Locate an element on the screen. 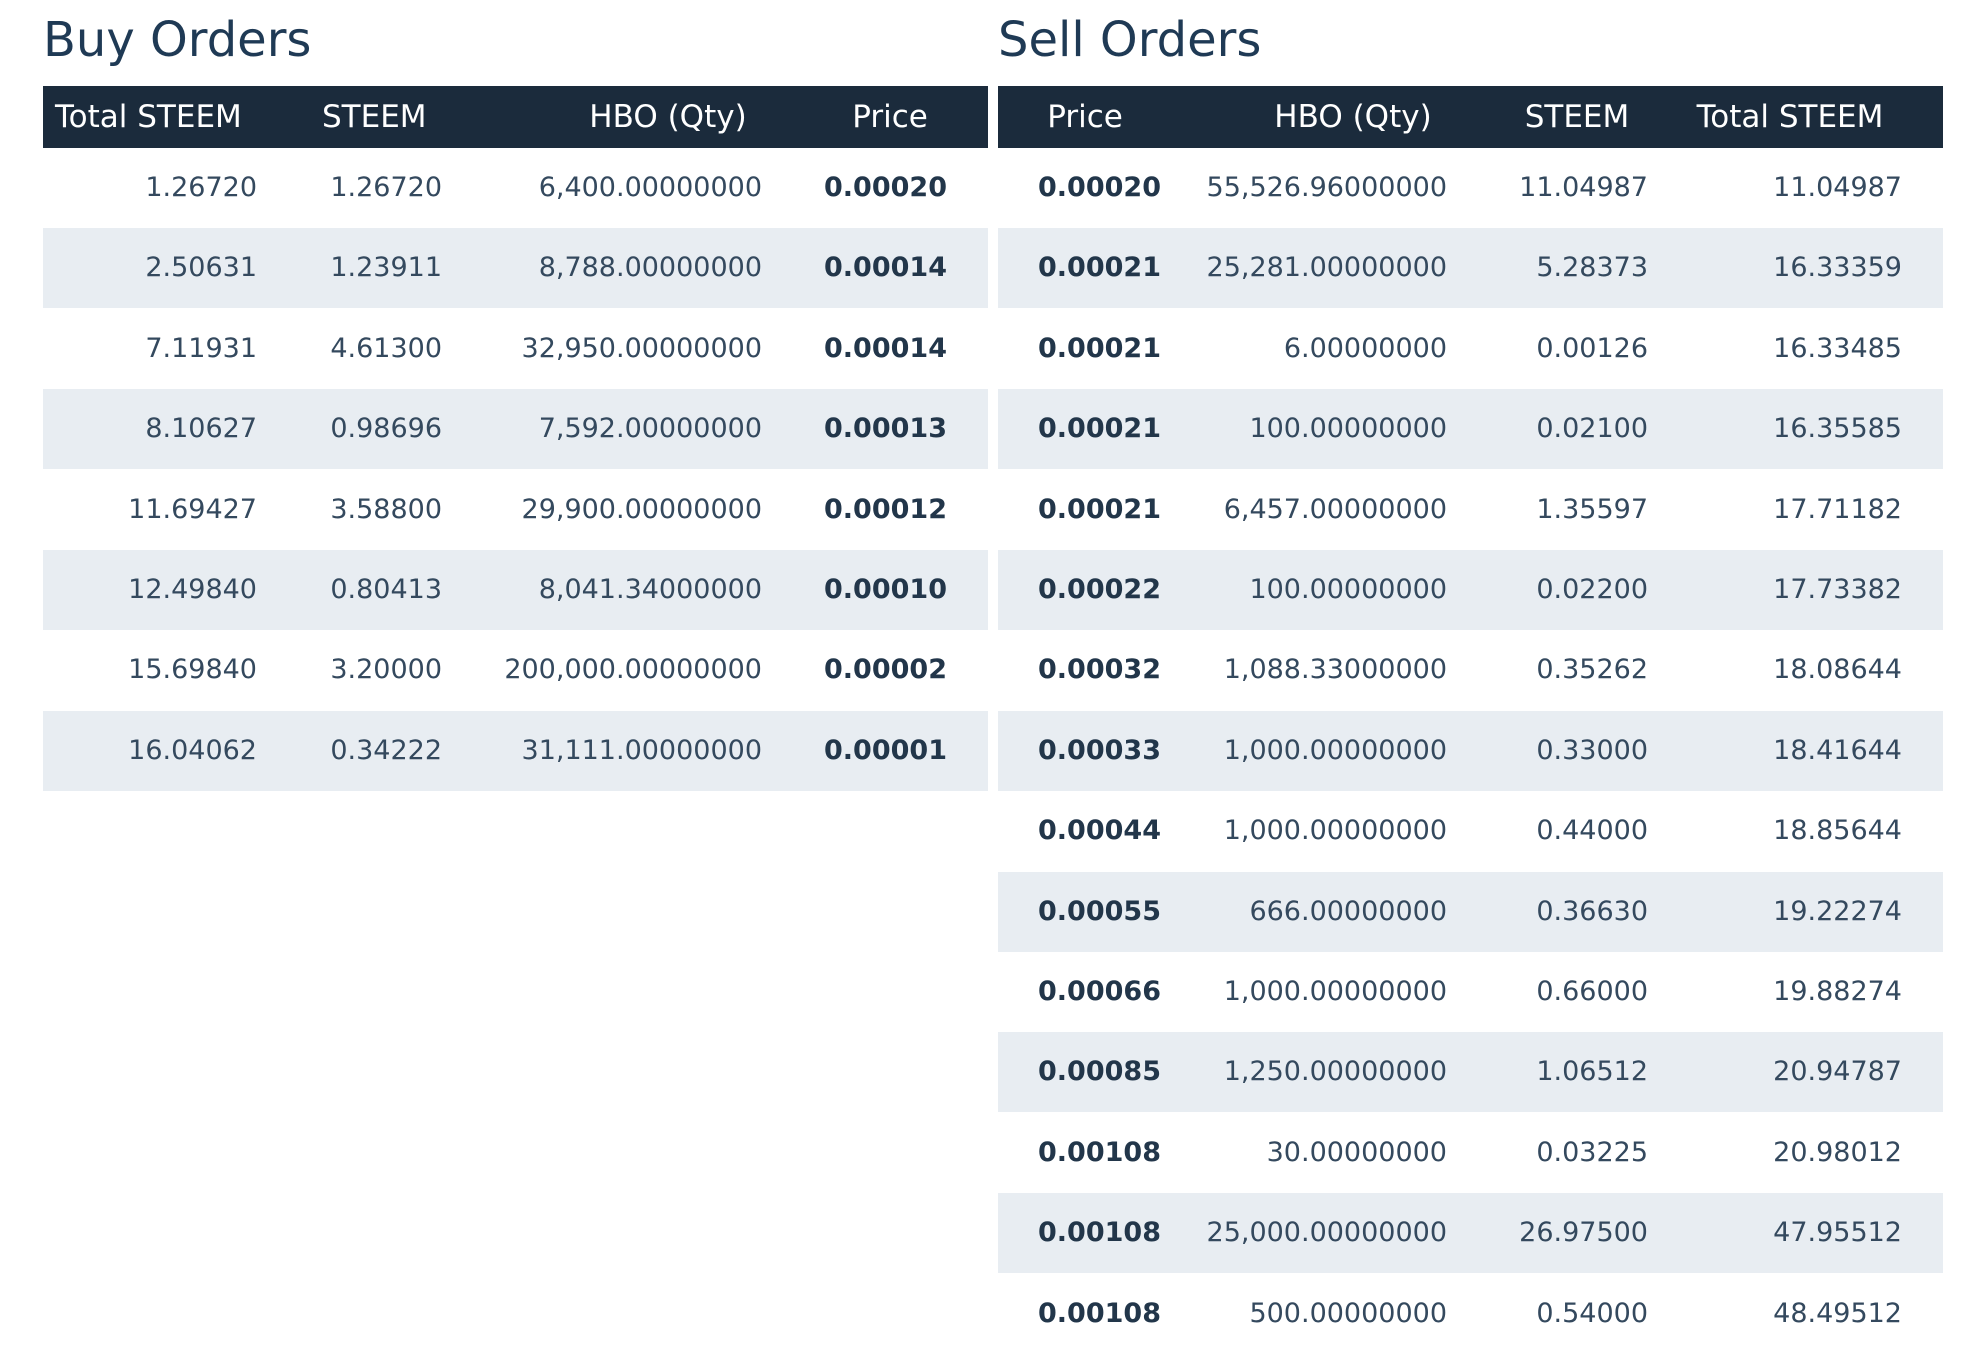  cell: 0.00010 is located at coordinates (885, 589).